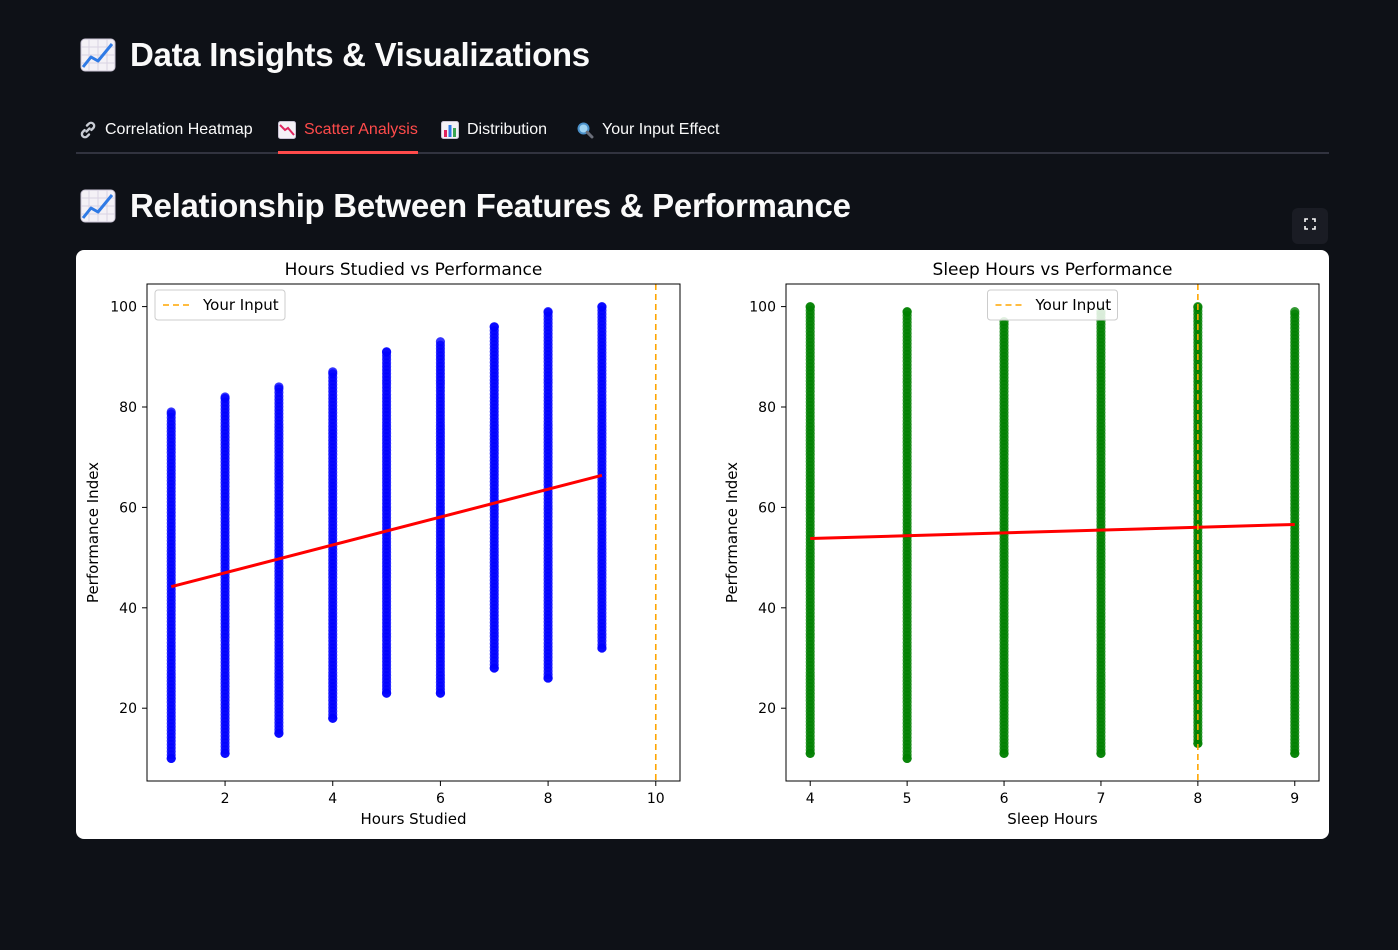 Image resolution: width=1398 pixels, height=950 pixels. I want to click on tab-your-input-effect: Your Input Effect, so click(647, 130).